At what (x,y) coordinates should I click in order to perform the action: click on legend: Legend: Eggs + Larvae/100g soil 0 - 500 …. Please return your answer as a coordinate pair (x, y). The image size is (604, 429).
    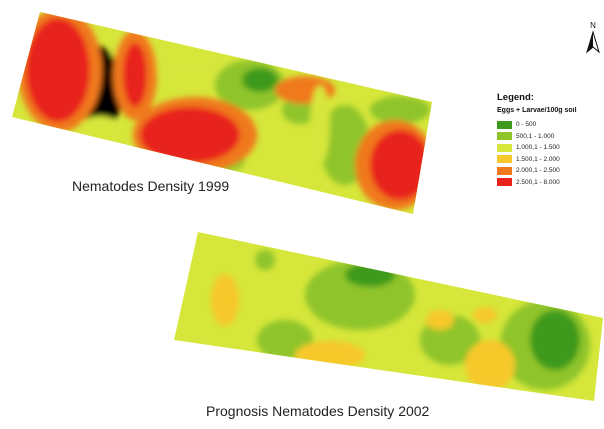
    Looking at the image, I should click on (549, 140).